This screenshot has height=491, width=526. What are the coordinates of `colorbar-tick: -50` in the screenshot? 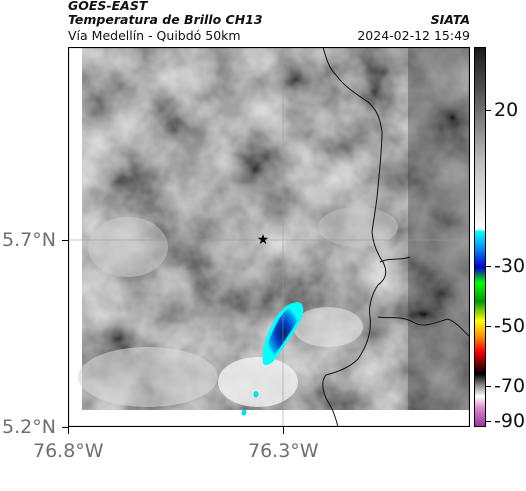 It's located at (510, 326).